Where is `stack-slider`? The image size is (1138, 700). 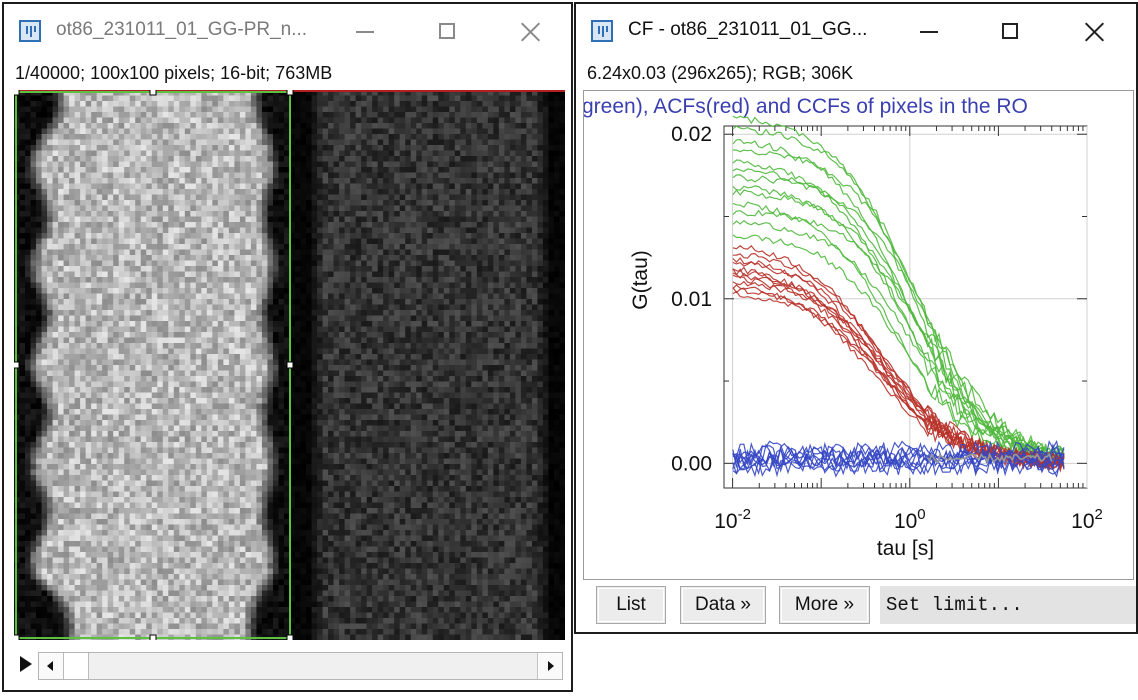 stack-slider is located at coordinates (300, 666).